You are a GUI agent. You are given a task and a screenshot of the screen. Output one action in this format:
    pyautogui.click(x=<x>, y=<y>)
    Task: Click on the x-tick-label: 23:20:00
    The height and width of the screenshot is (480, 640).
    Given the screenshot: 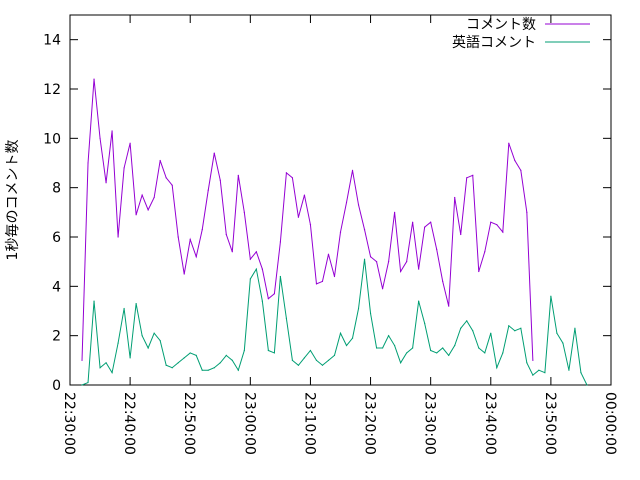 What is the action you would take?
    pyautogui.click(x=370, y=423)
    